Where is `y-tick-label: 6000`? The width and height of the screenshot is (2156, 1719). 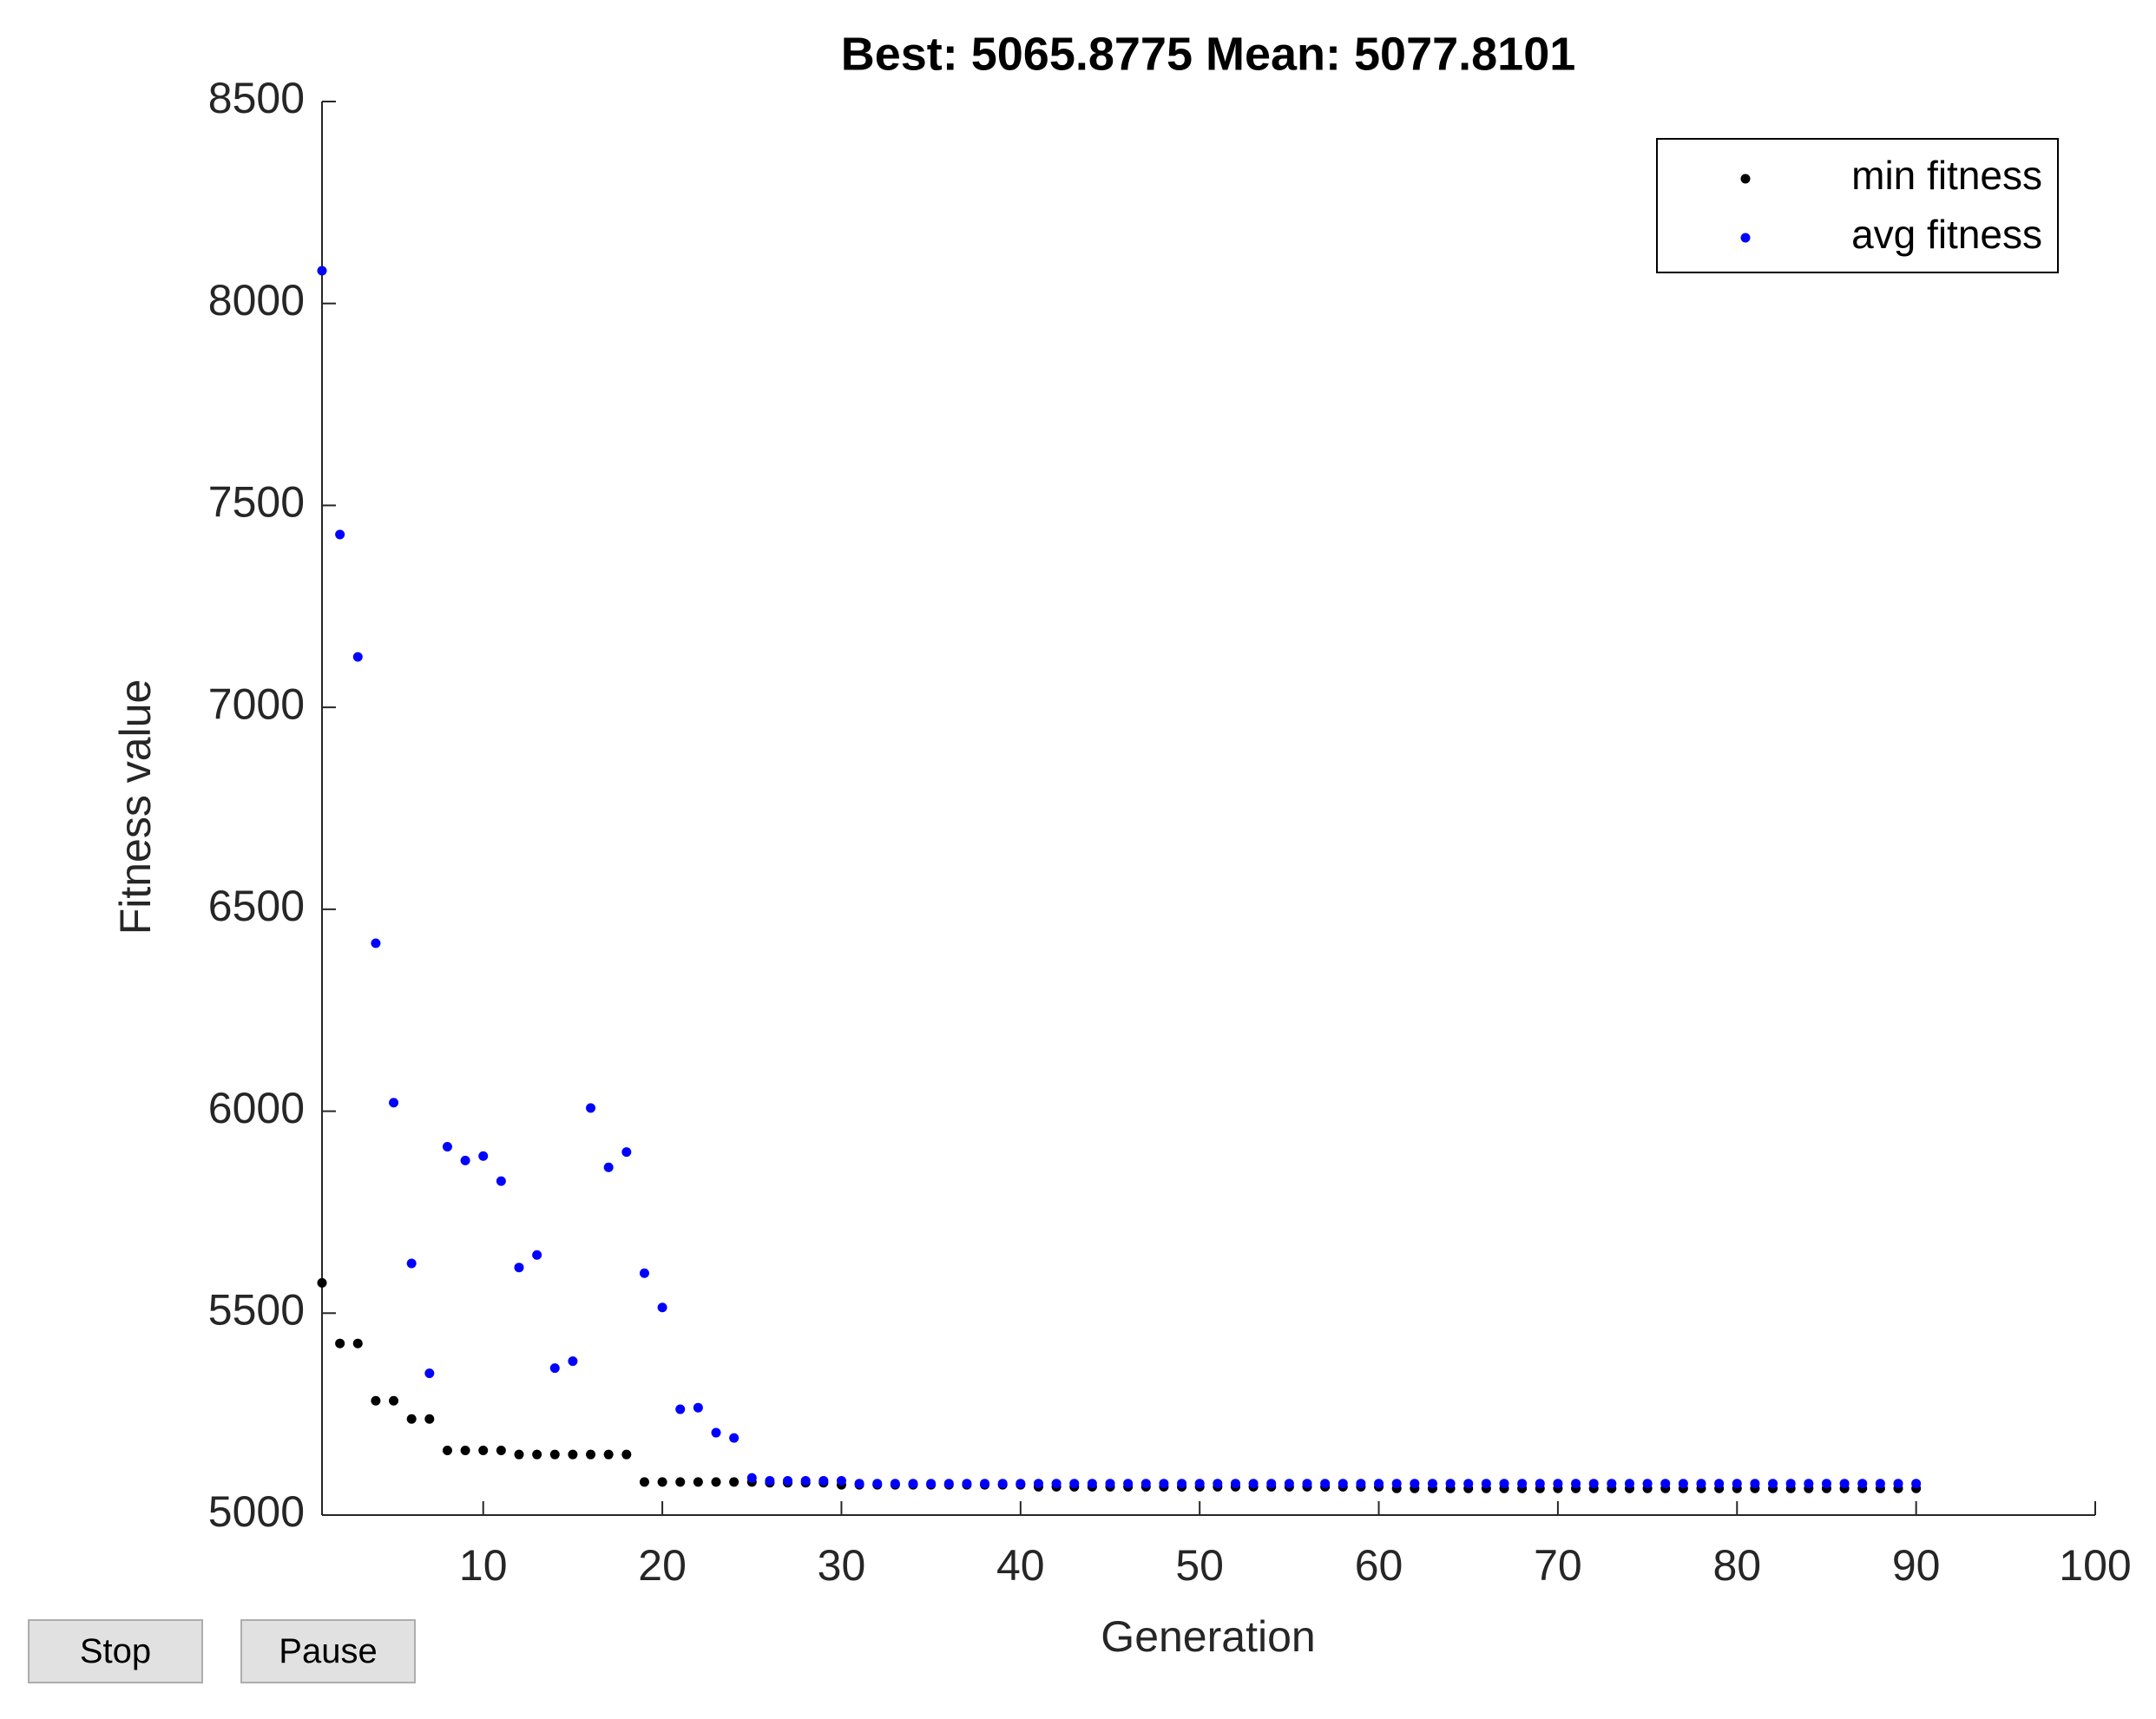
y-tick-label: 6000 is located at coordinates (256, 1108).